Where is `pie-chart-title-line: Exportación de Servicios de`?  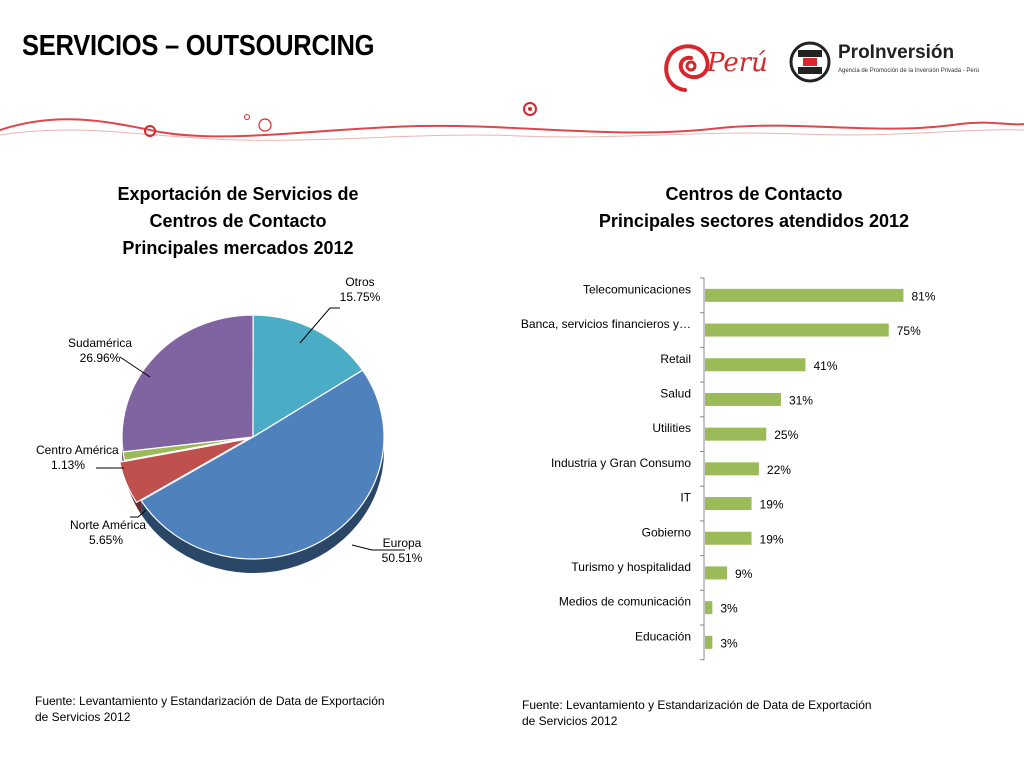 pie-chart-title-line: Exportación de Servicios de is located at coordinates (238, 194).